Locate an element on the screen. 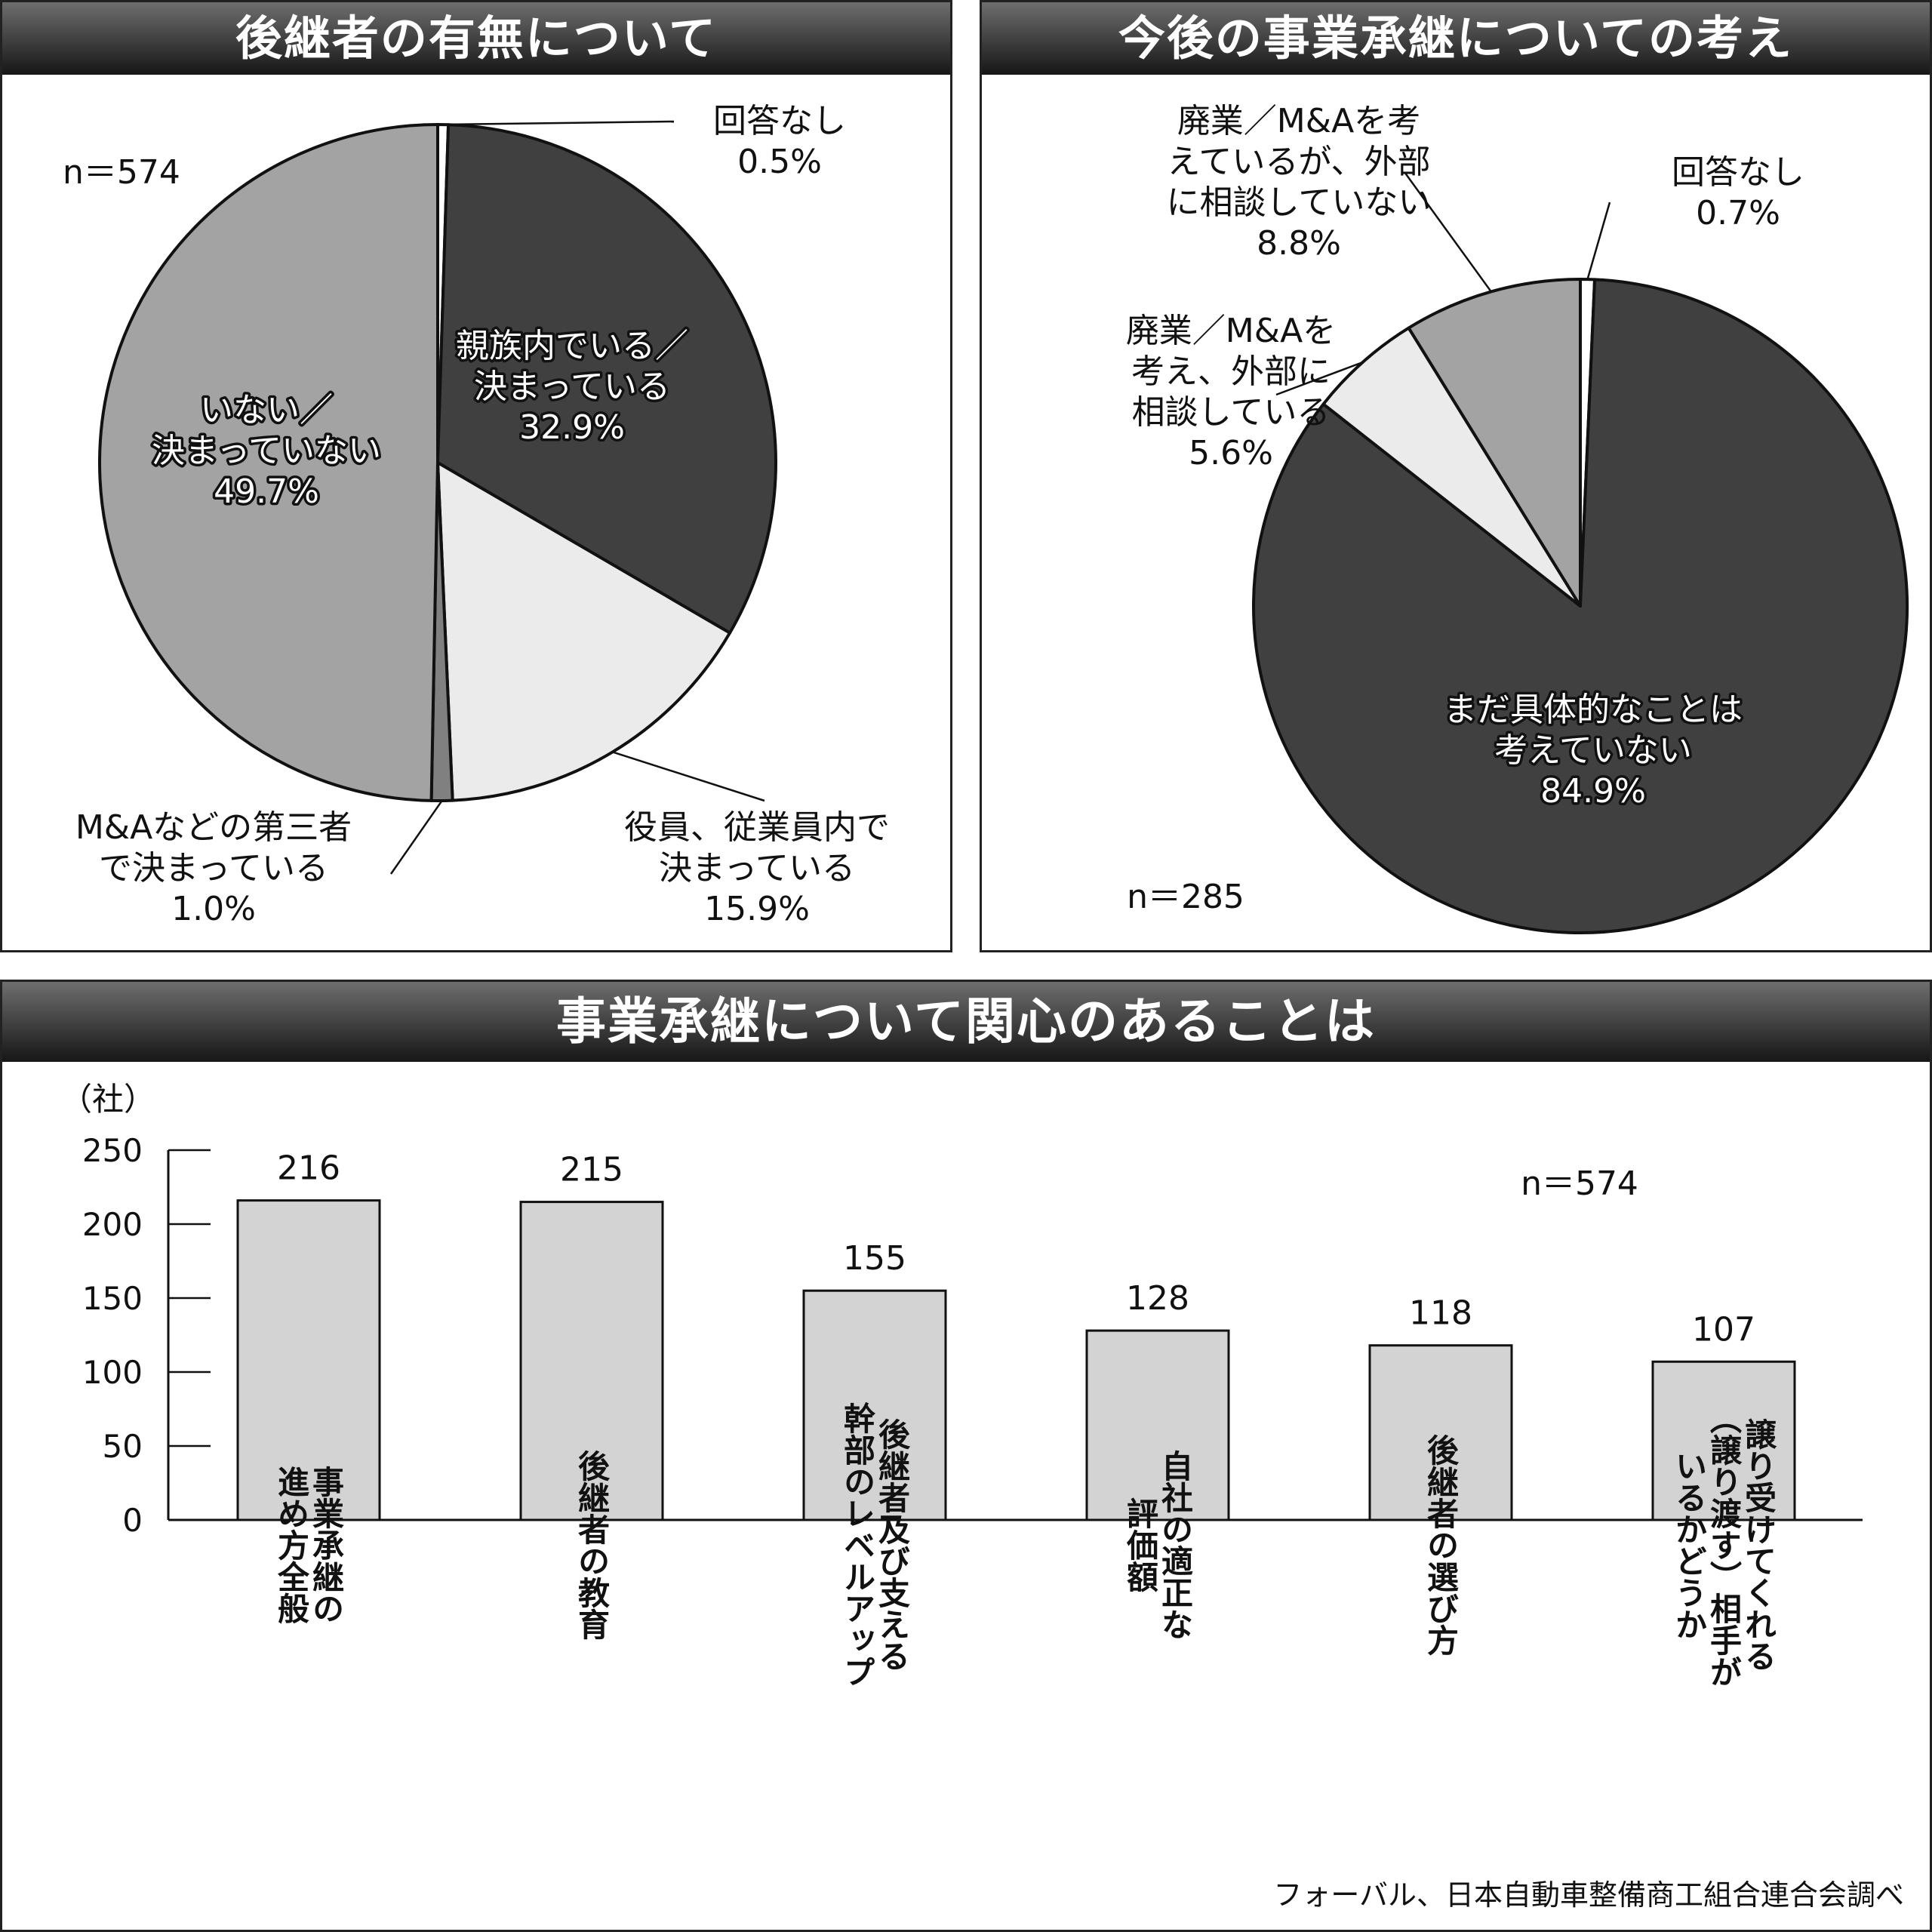  sample-size-label: n＝285 is located at coordinates (1185, 897).